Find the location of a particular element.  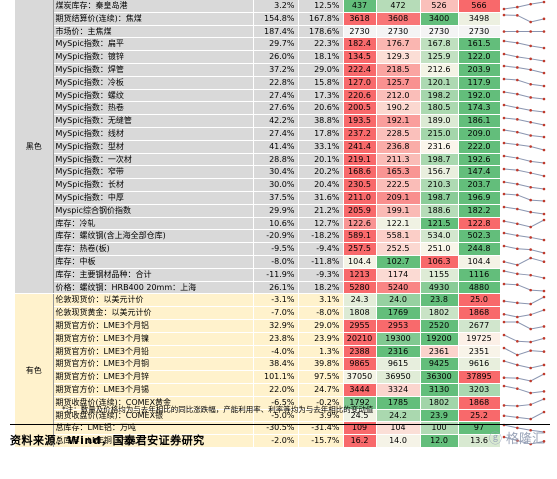

yoy-change: -4.0% is located at coordinates (276, 352).